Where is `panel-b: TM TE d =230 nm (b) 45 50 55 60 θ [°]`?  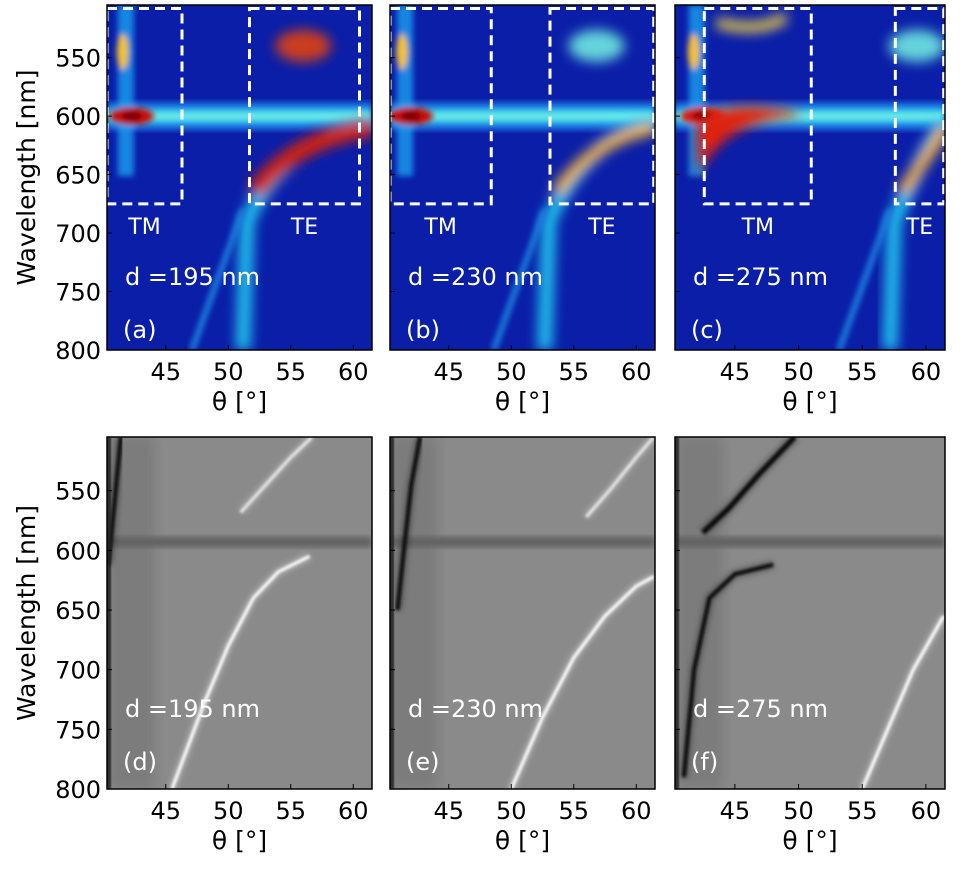
panel-b: TM TE d =230 nm (b) 45 50 55 60 θ [°] is located at coordinates (522, 210).